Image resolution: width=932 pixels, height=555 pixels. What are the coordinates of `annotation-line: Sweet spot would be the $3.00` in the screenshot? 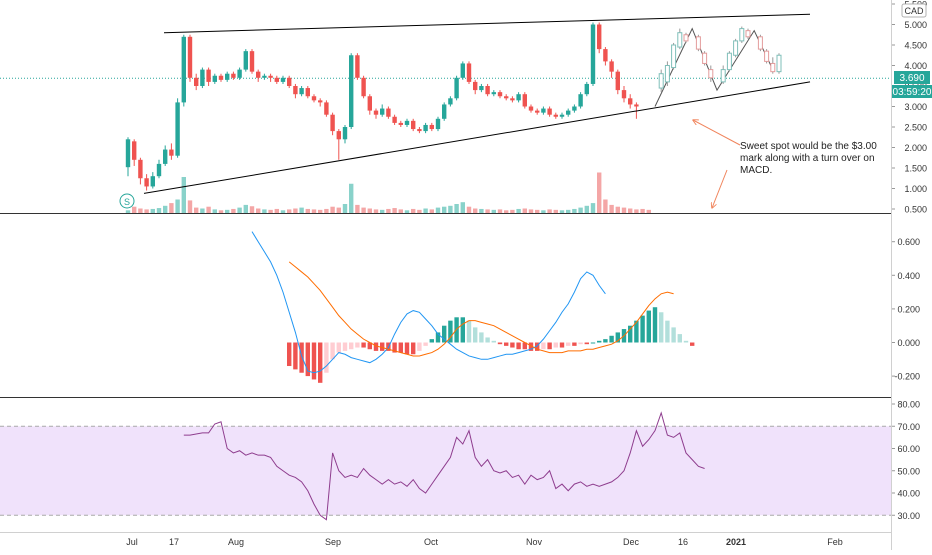 It's located at (808, 146).